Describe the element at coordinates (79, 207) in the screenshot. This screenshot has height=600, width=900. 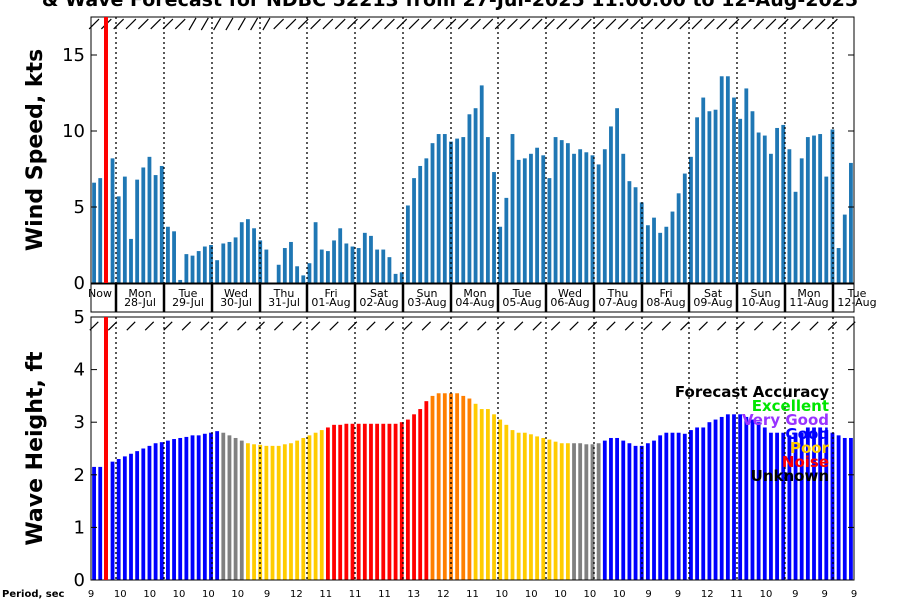
I see `wind-ytick-label: 5` at that location.